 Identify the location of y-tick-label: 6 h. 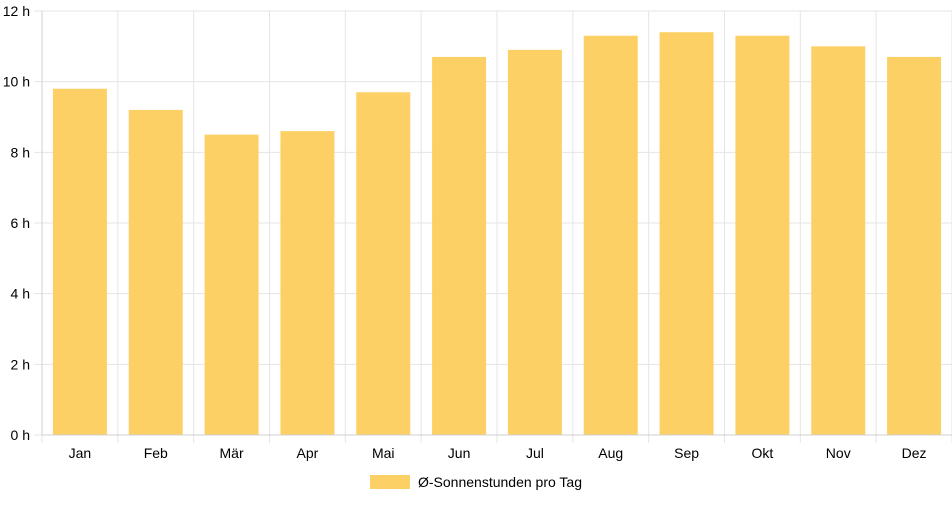
(20, 223).